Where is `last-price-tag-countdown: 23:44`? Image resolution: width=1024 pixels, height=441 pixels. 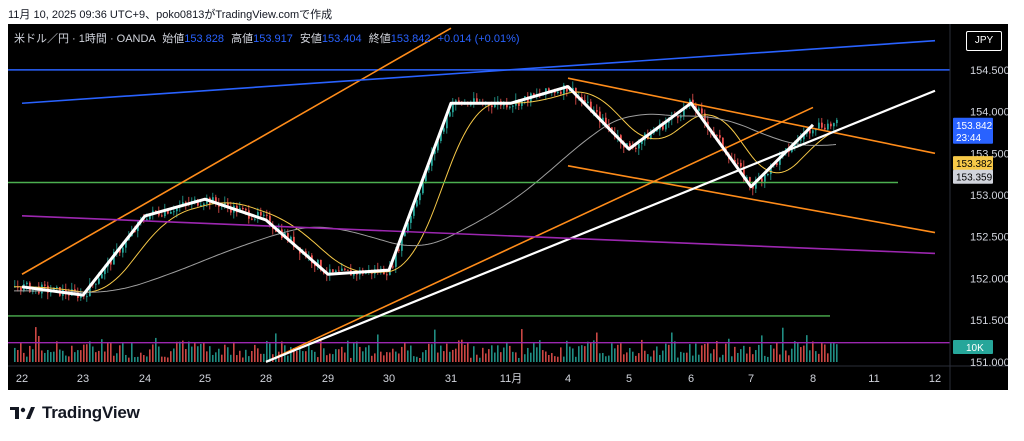 last-price-tag-countdown: 23:44 is located at coordinates (968, 138).